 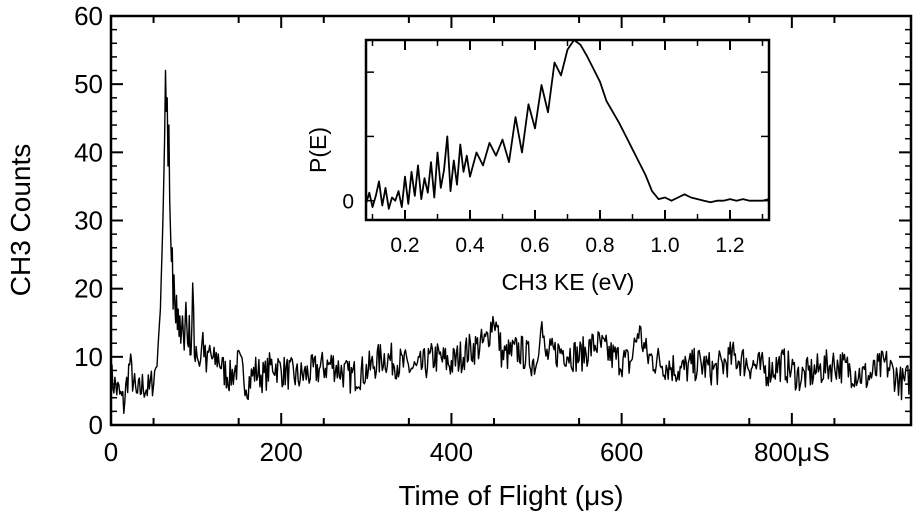 What do you see at coordinates (318, 150) in the screenshot?
I see `inset-y-axis-label: P(E)` at bounding box center [318, 150].